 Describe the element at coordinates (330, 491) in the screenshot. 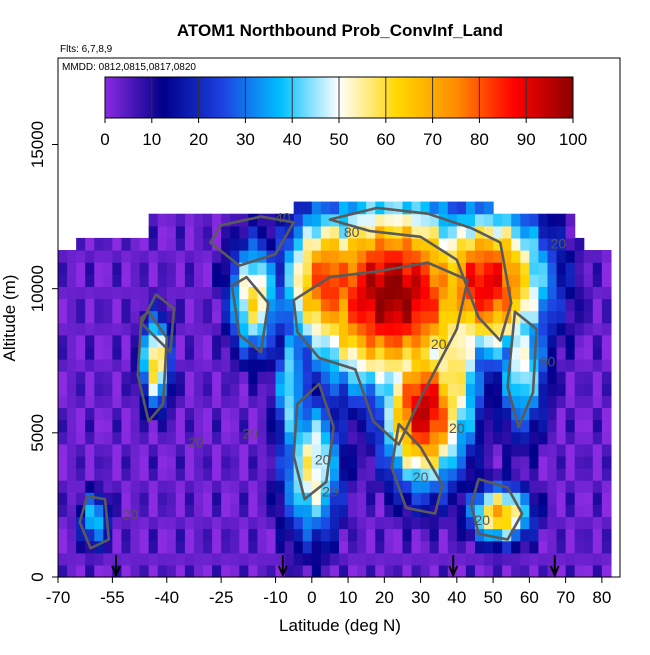

I see `contour-label: 20` at that location.